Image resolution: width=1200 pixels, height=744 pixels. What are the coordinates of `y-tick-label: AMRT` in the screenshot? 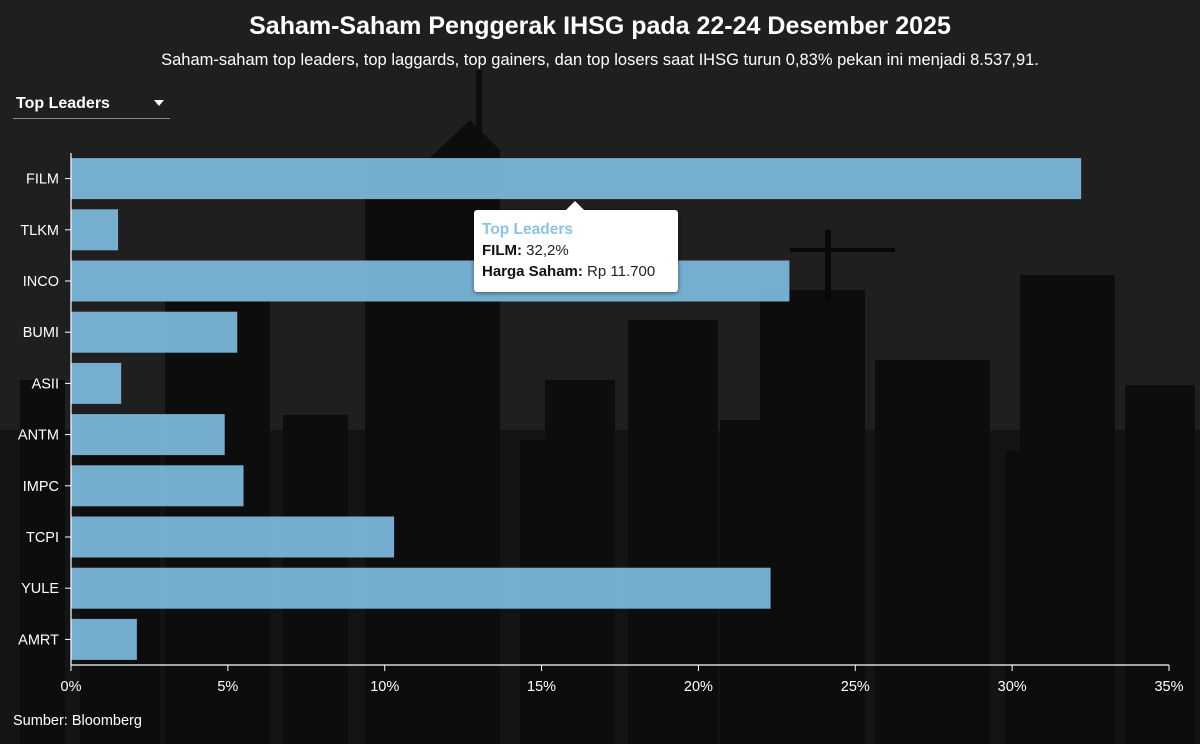 It's located at (38, 640).